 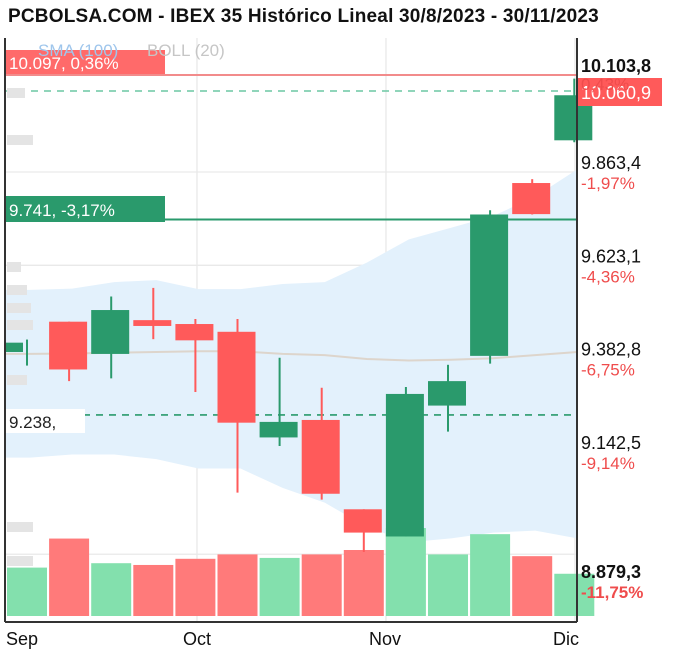 What do you see at coordinates (186, 50) in the screenshot?
I see `boll-legend: BOLL (20)` at bounding box center [186, 50].